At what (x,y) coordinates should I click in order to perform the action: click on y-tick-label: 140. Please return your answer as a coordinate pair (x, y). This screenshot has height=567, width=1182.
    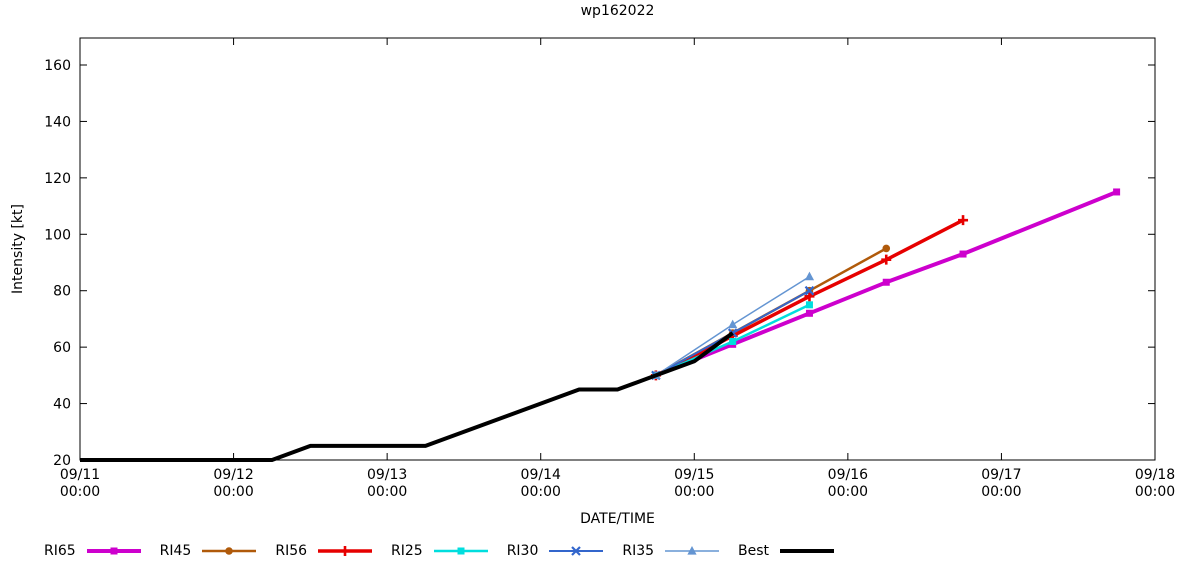
    Looking at the image, I should click on (57, 122).